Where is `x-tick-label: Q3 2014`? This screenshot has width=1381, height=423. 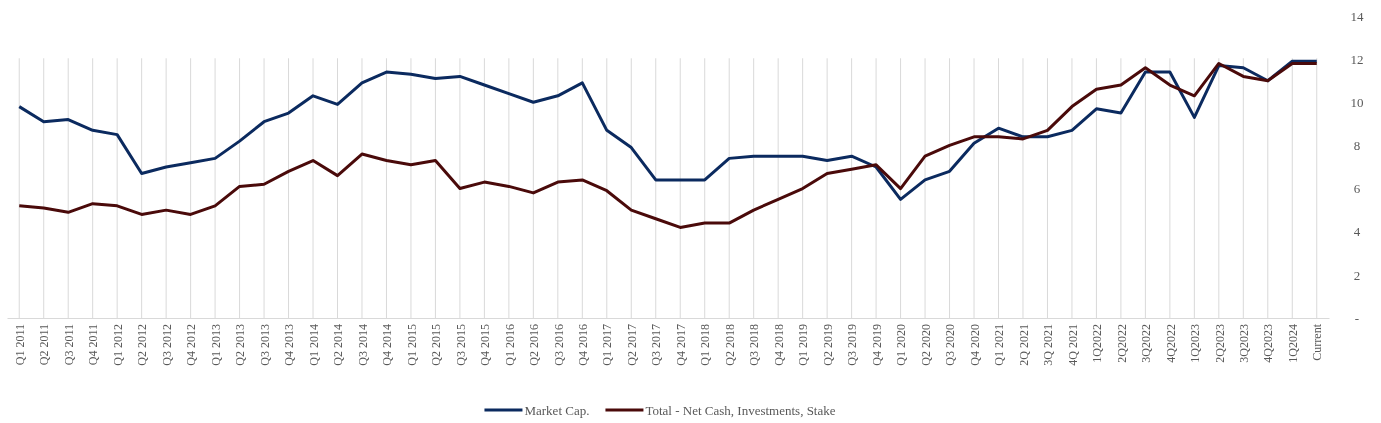
x-tick-label: Q3 2014 is located at coordinates (362, 345).